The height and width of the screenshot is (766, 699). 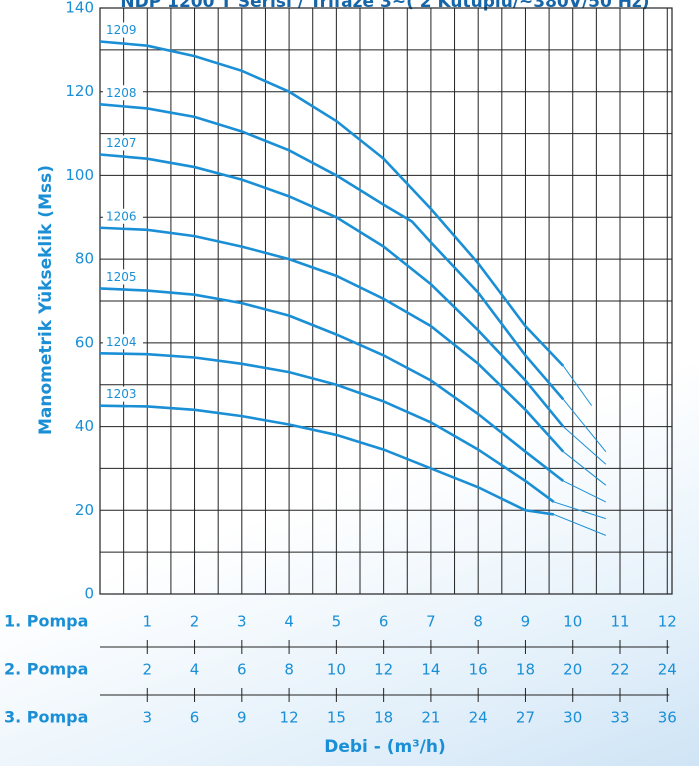 I want to click on pump-axis-name: 3. Pompa, so click(x=46, y=717).